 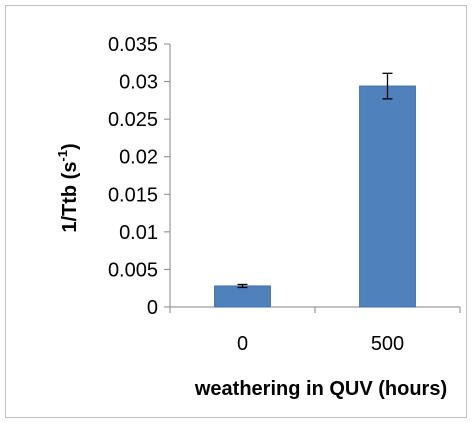 I want to click on y-axis-label: 1/Ttb (s-1), so click(x=68, y=187).